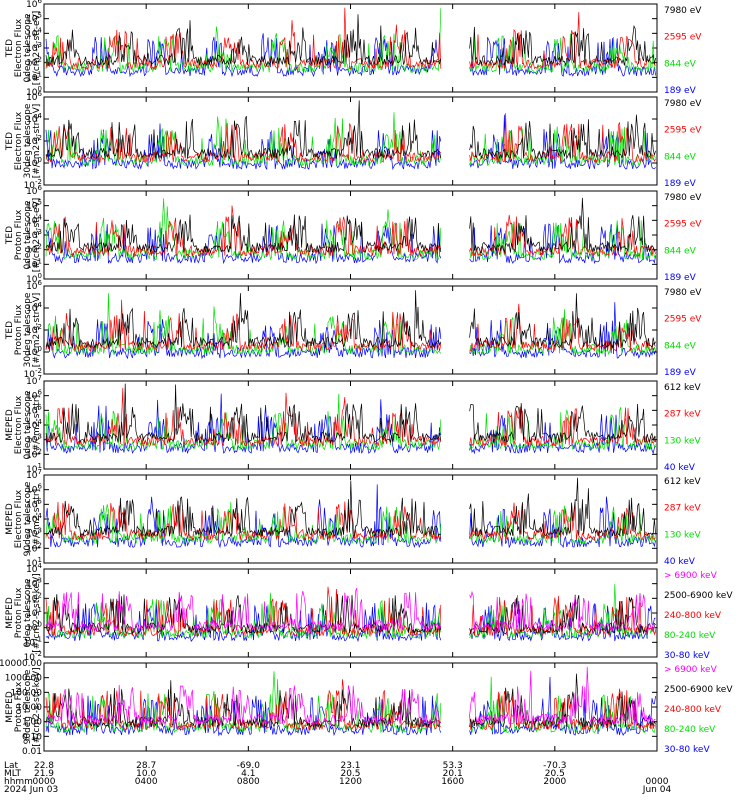 The width and height of the screenshot is (750, 800). Describe the element at coordinates (146, 766) in the screenshot. I see `x-tick-label-lat: 28.7` at that location.